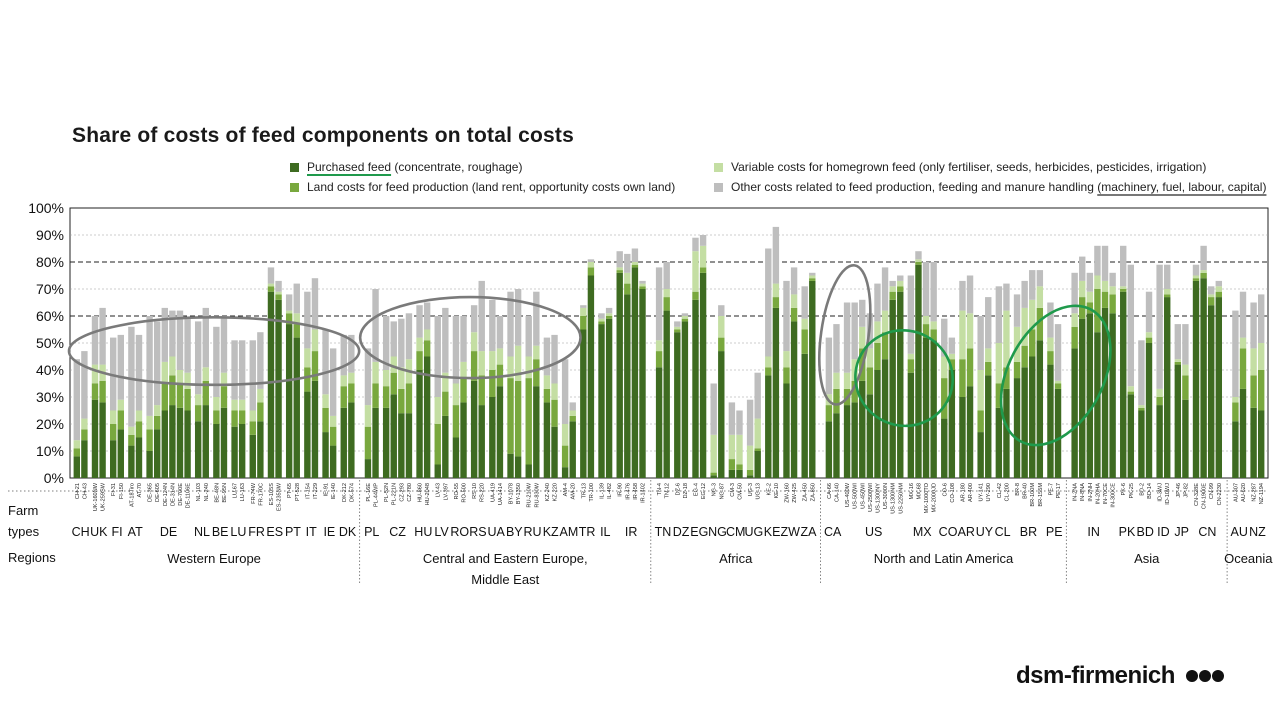 The image size is (1280, 720). Describe the element at coordinates (421, 492) in the screenshot. I see `farm-type-label: HU-860` at that location.